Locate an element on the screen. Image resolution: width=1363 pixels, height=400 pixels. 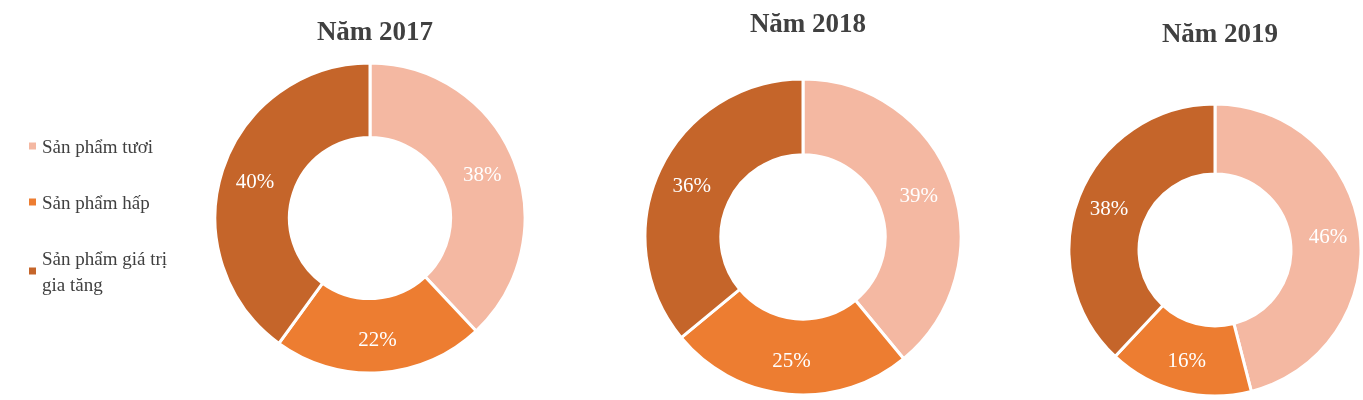
data-label: 36% is located at coordinates (691, 184).